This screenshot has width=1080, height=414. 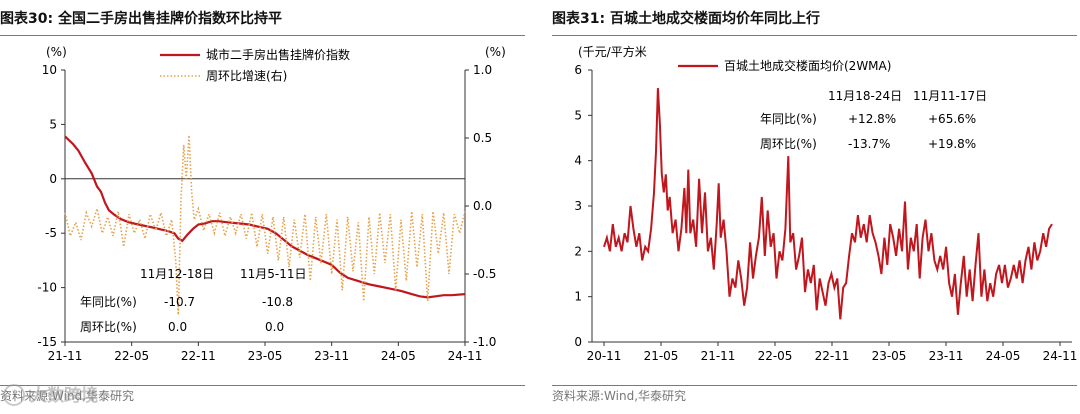 I want to click on left-annotation-row2-v2: 0.0, so click(x=274, y=327).